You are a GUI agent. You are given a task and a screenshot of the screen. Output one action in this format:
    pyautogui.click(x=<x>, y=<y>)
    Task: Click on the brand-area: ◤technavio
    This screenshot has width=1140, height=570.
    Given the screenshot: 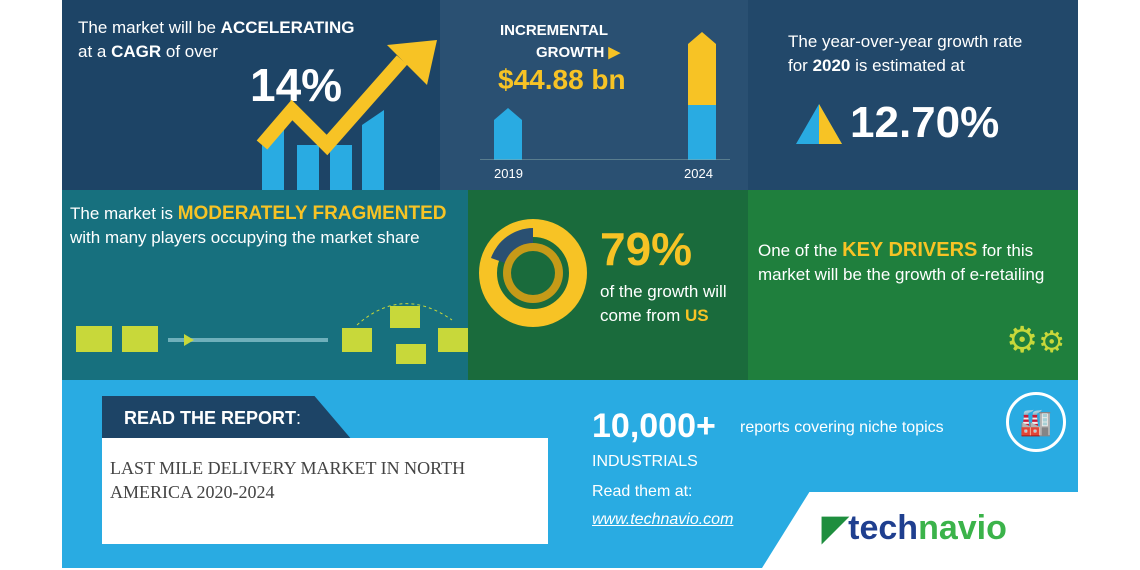 What is the action you would take?
    pyautogui.click(x=920, y=530)
    